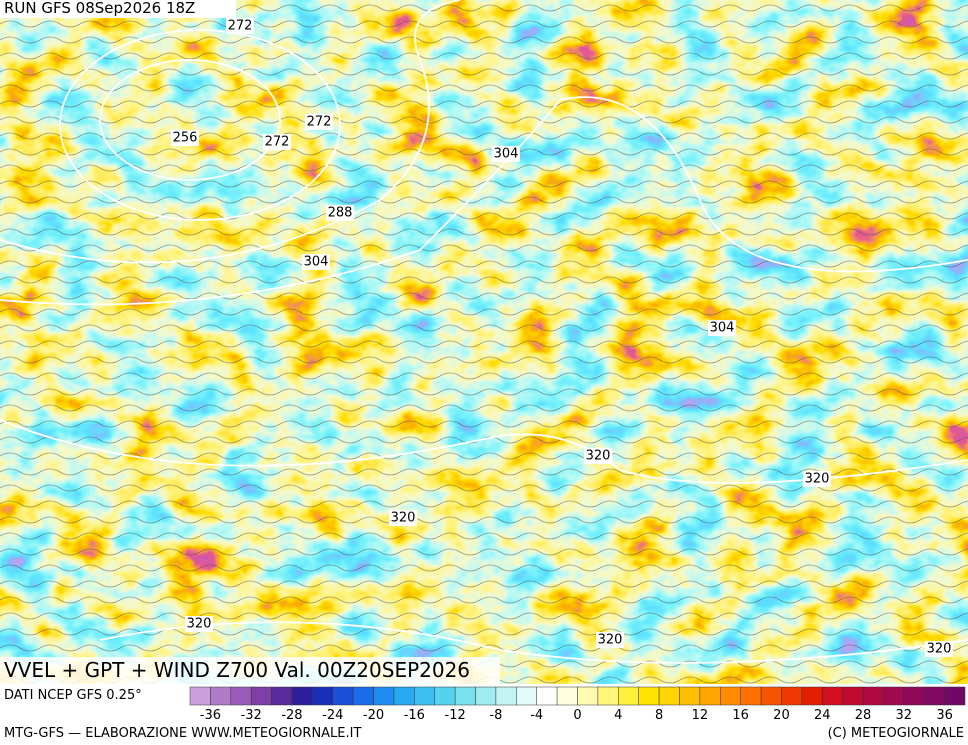 The image size is (968, 745). What do you see at coordinates (896, 733) in the screenshot?
I see `footer-right: (C) METEOGIORNALE` at bounding box center [896, 733].